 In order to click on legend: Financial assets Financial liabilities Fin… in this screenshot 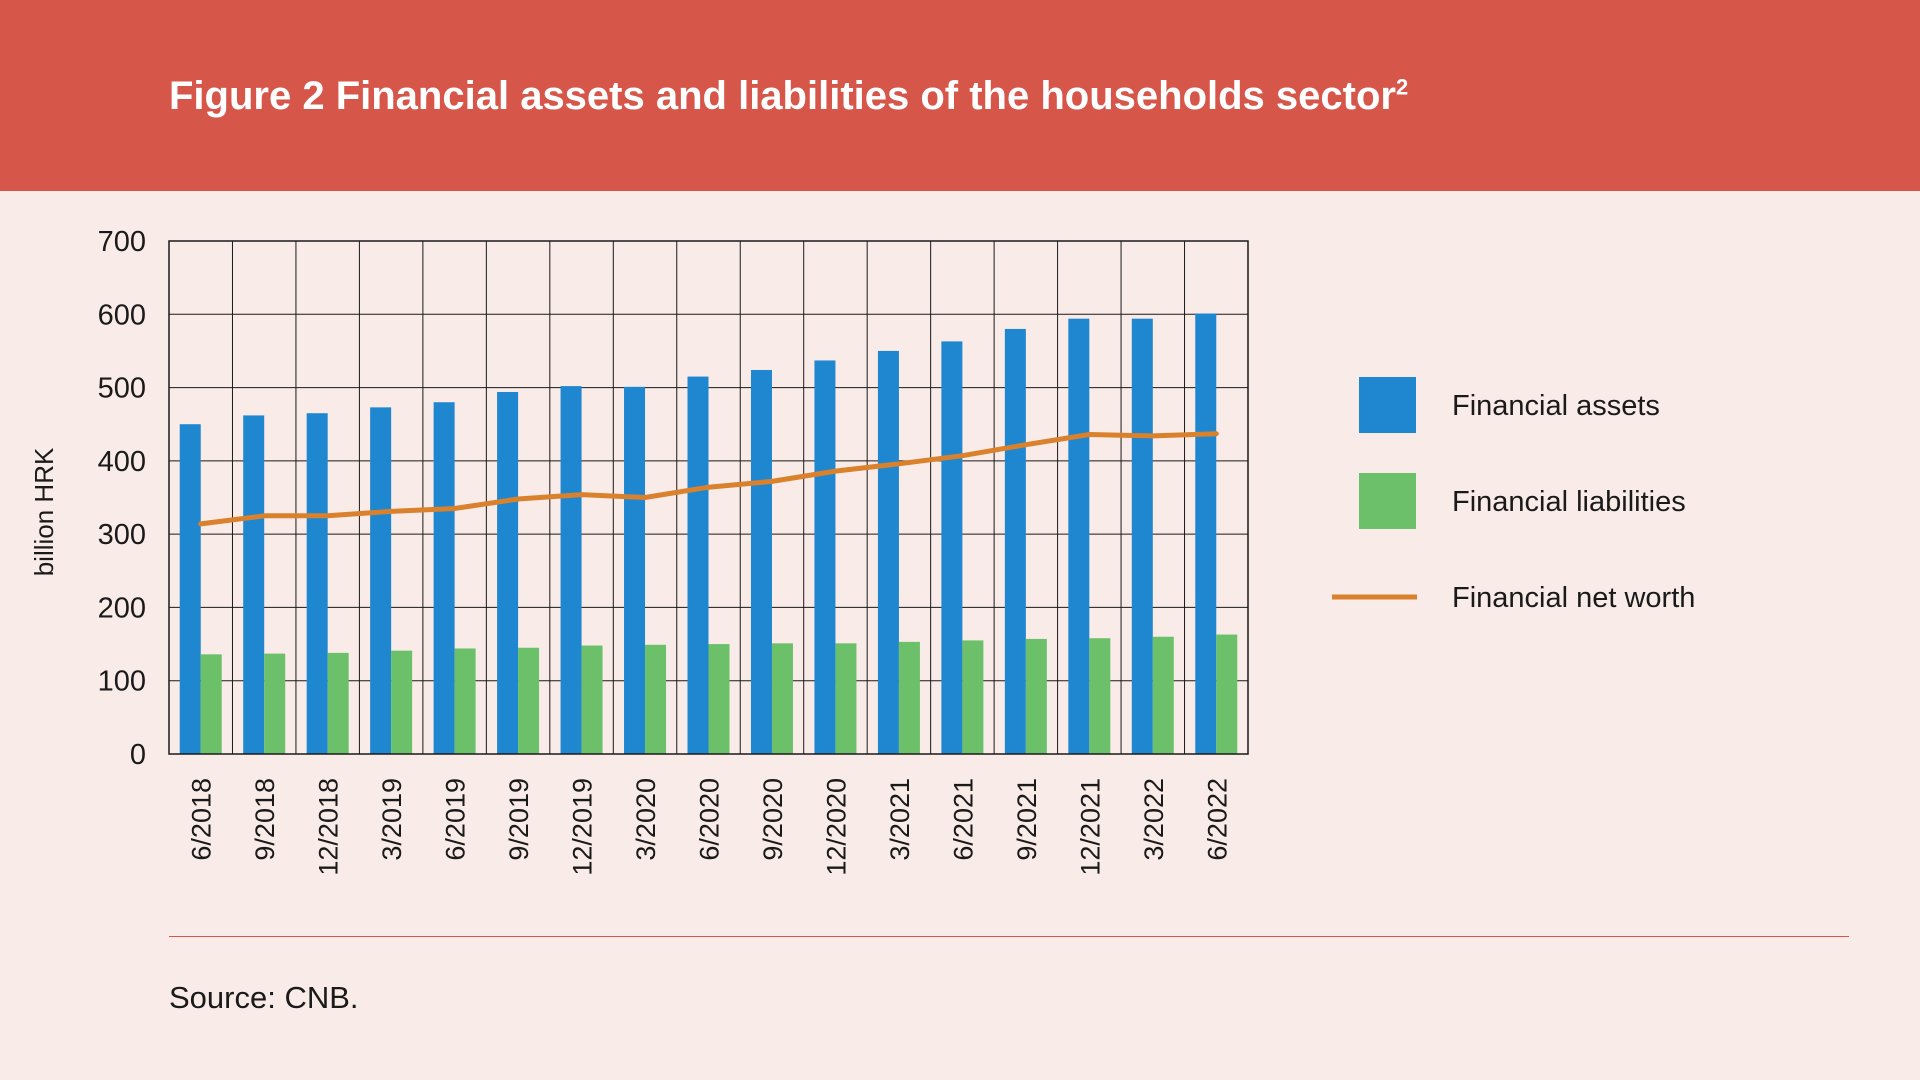, I will do `click(1513, 495)`.